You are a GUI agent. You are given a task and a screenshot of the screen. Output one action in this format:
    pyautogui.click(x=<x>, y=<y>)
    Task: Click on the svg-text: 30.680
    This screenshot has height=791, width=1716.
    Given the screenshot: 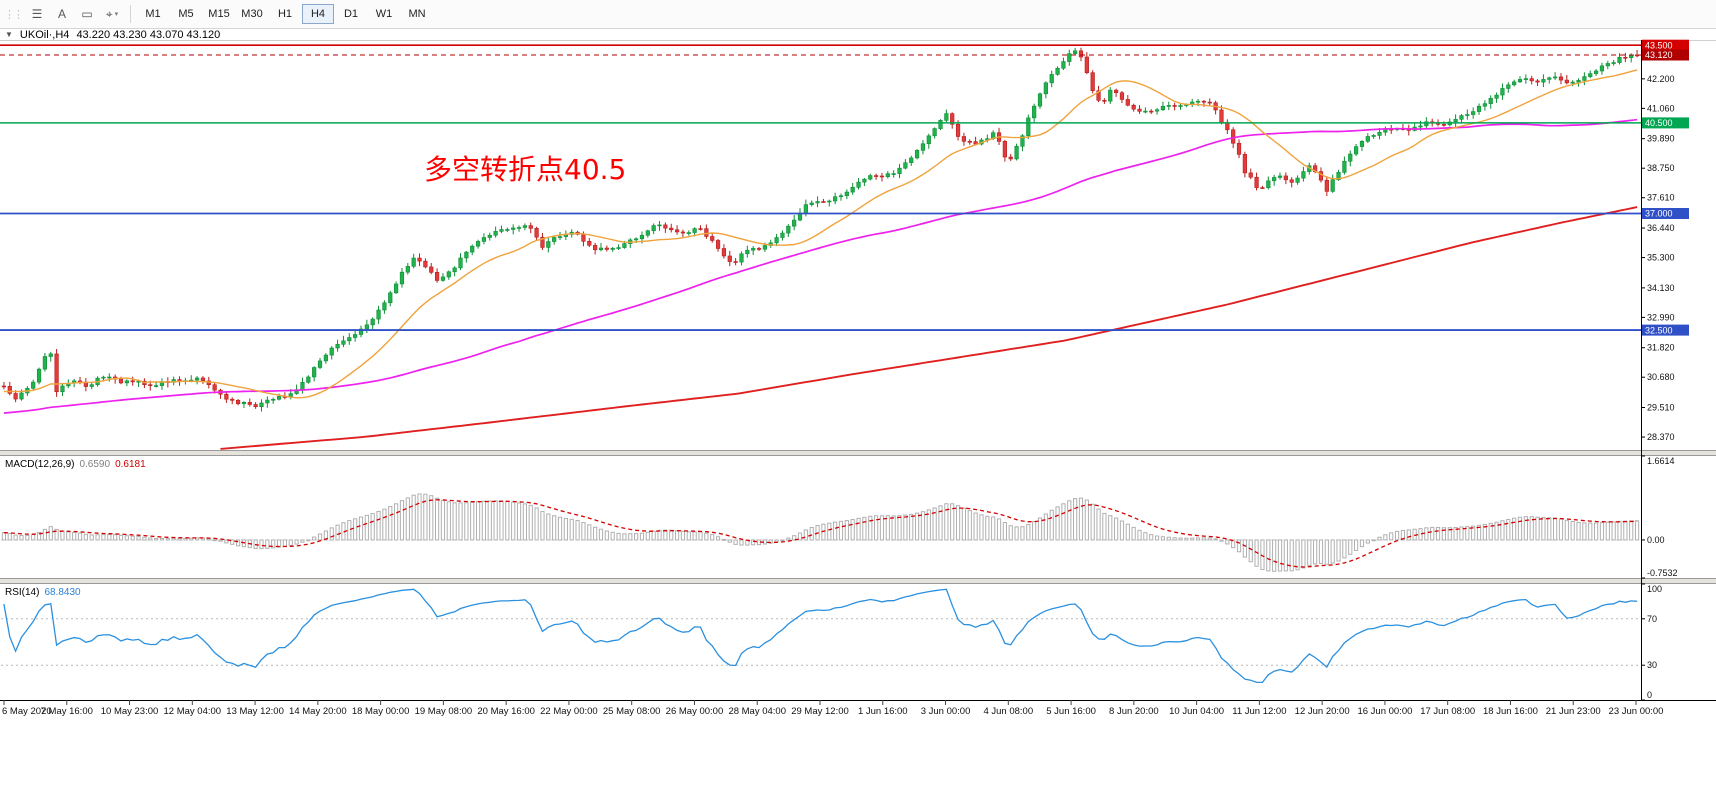 What is the action you would take?
    pyautogui.click(x=1661, y=377)
    